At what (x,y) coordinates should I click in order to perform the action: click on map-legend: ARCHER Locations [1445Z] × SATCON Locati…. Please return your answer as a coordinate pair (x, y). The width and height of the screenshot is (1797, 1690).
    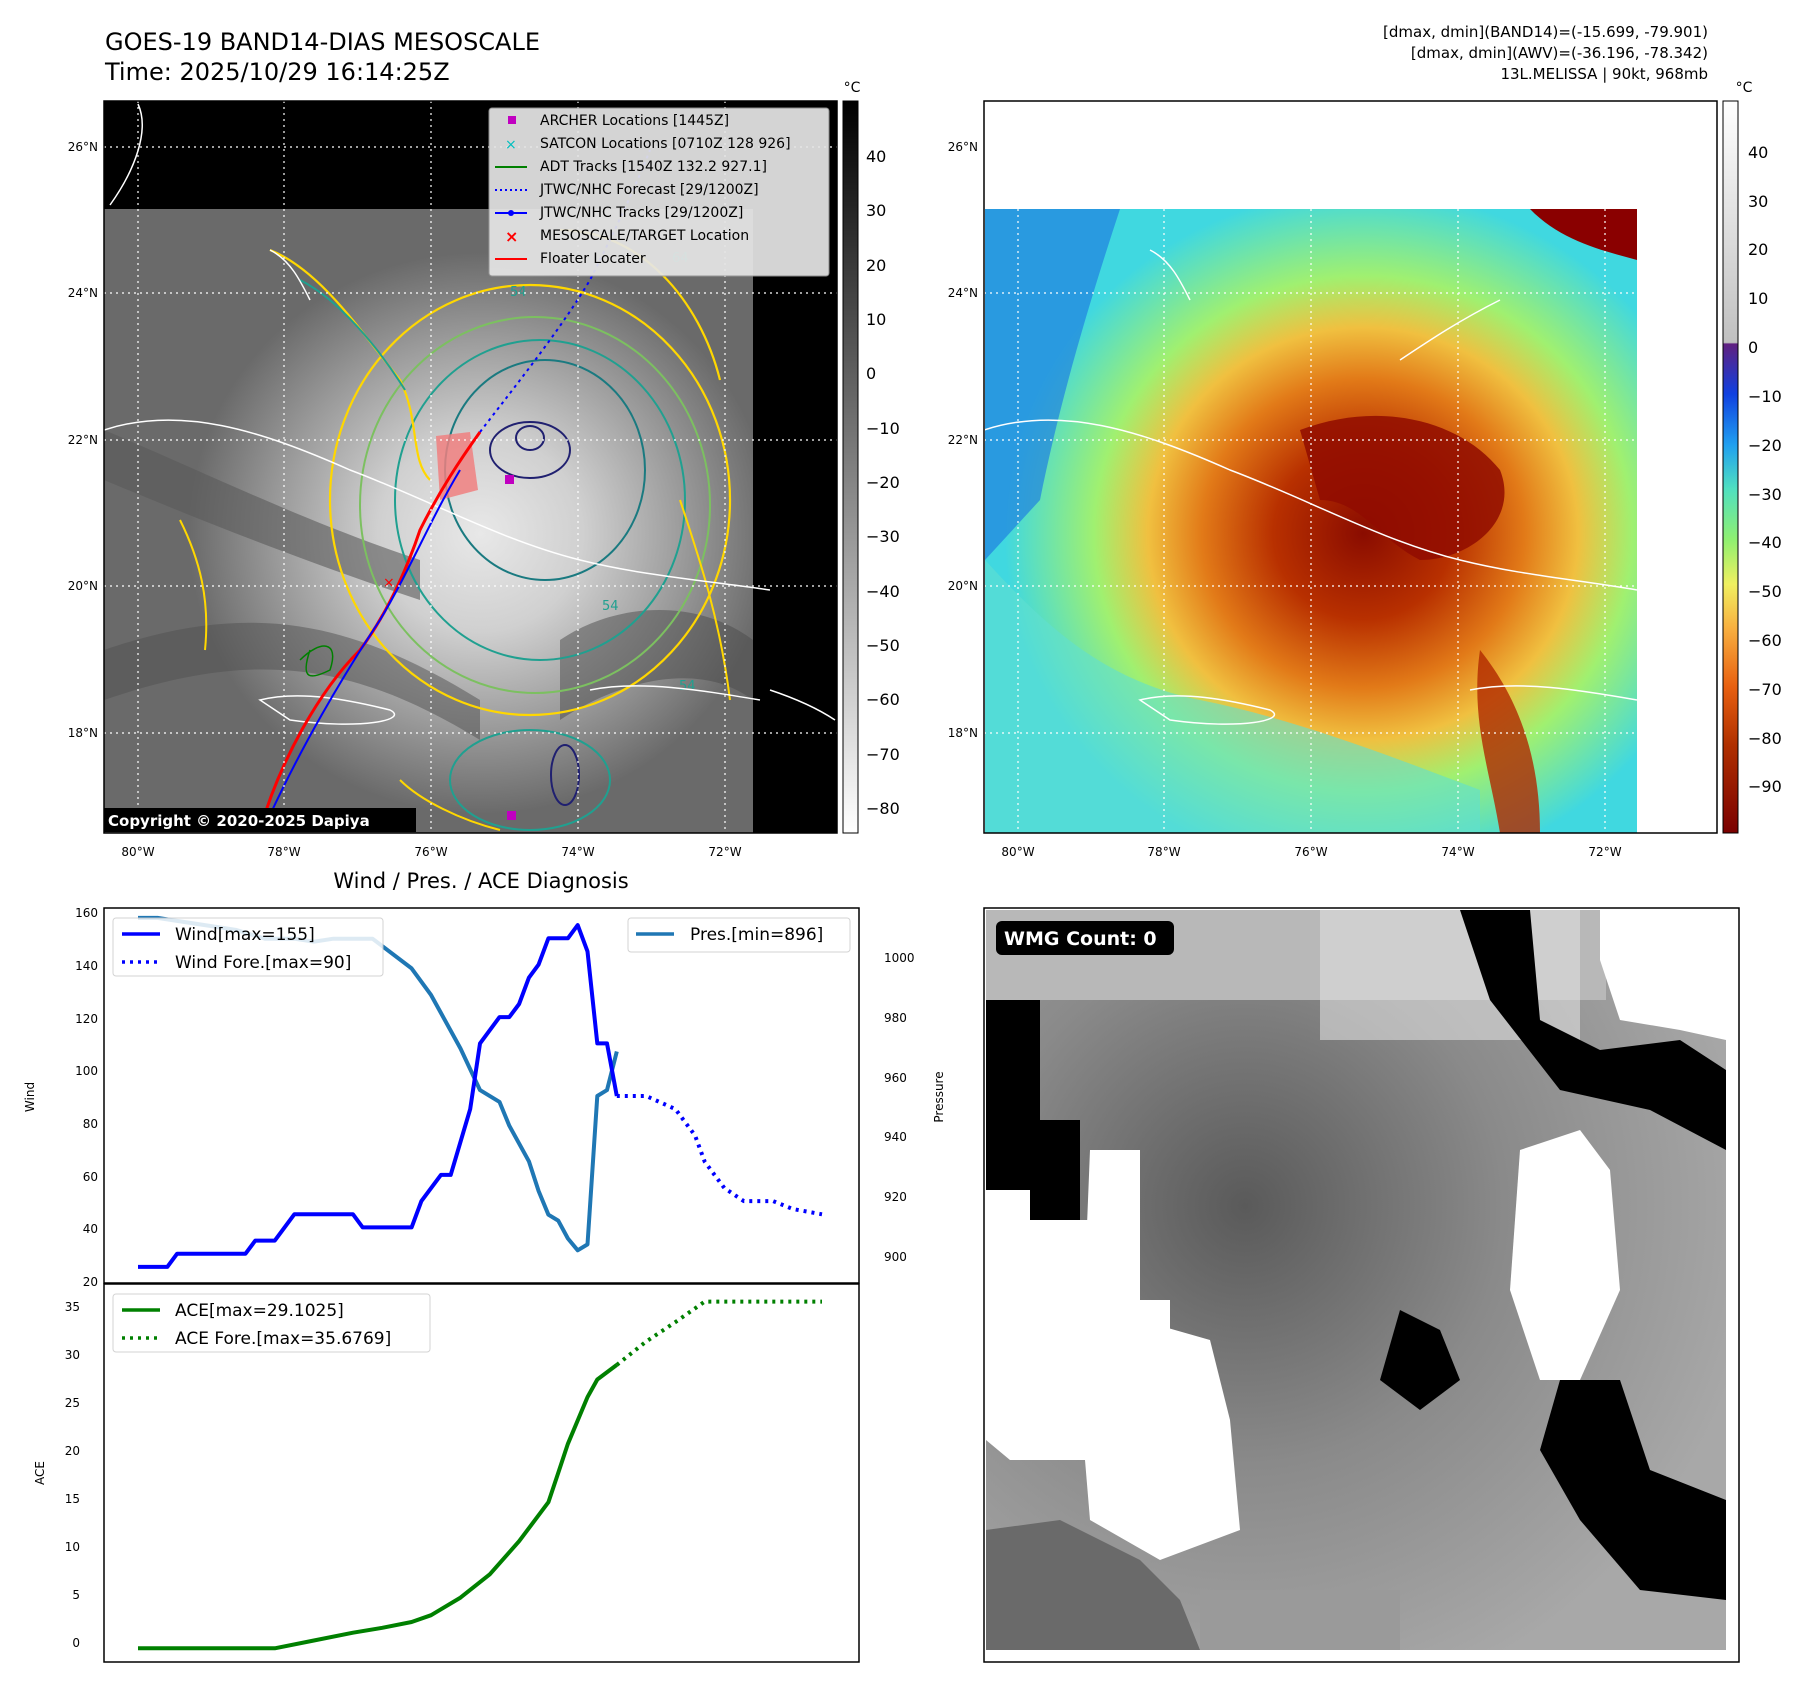
    Looking at the image, I should click on (659, 192).